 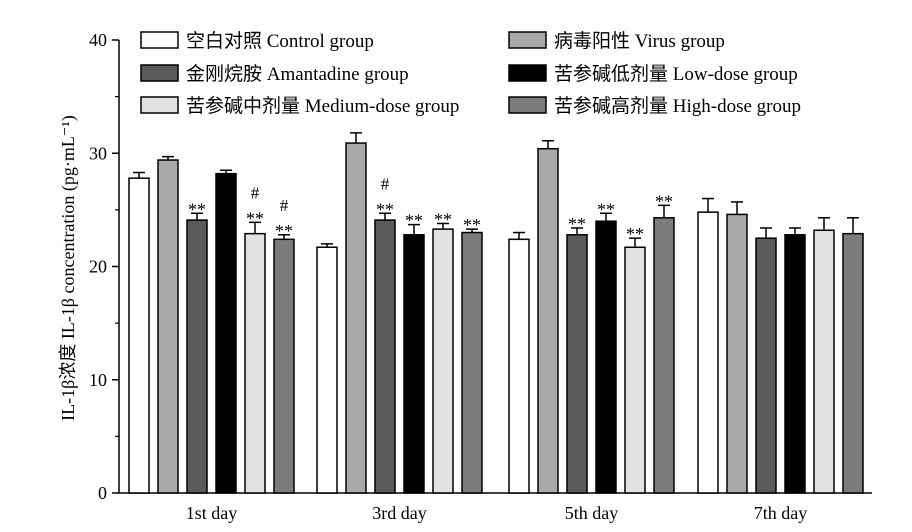 What do you see at coordinates (322, 106) in the screenshot?
I see `legend-label: 苦参碱中剂量 Medium-dose group` at bounding box center [322, 106].